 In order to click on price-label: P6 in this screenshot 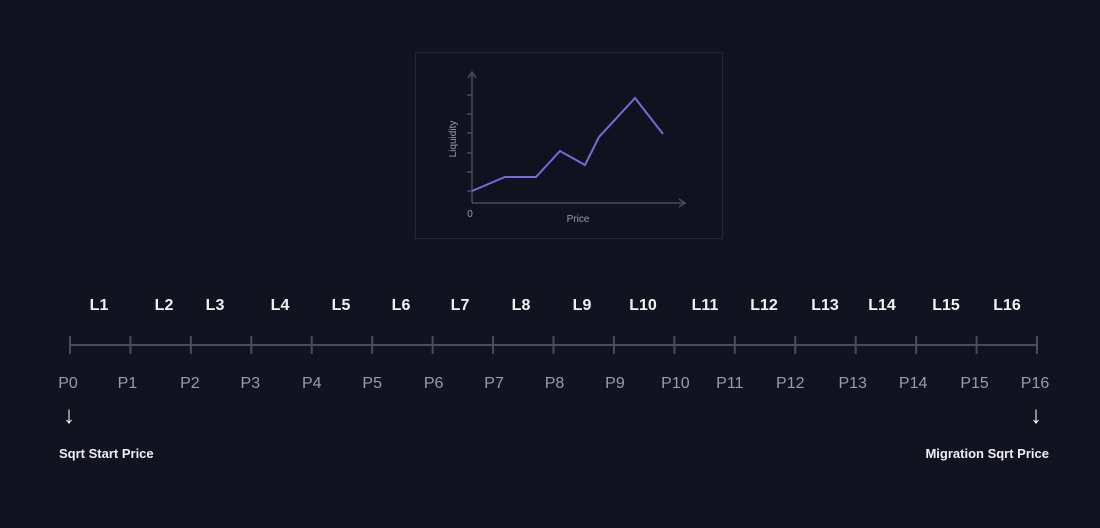, I will do `click(433, 383)`.